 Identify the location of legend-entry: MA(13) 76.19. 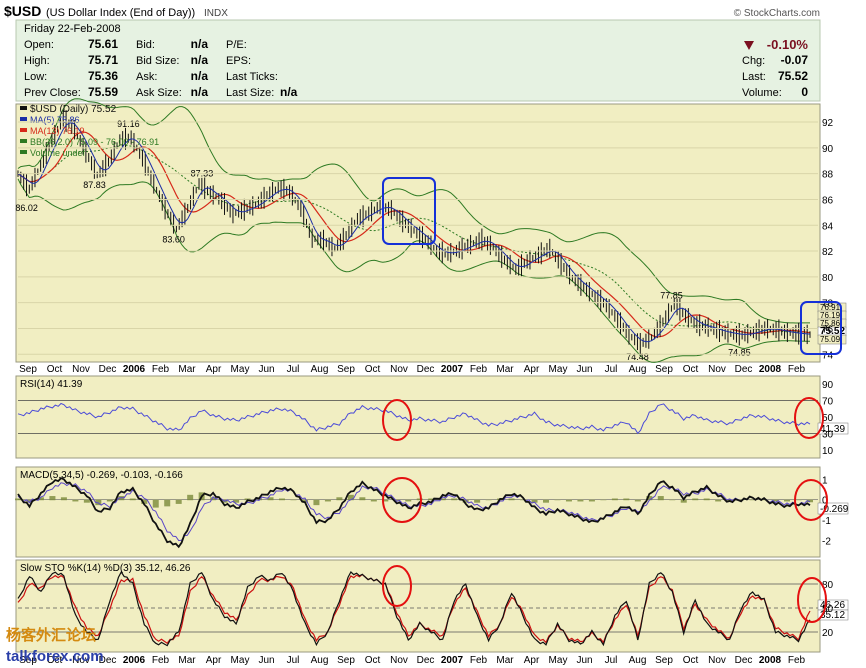
(57, 131).